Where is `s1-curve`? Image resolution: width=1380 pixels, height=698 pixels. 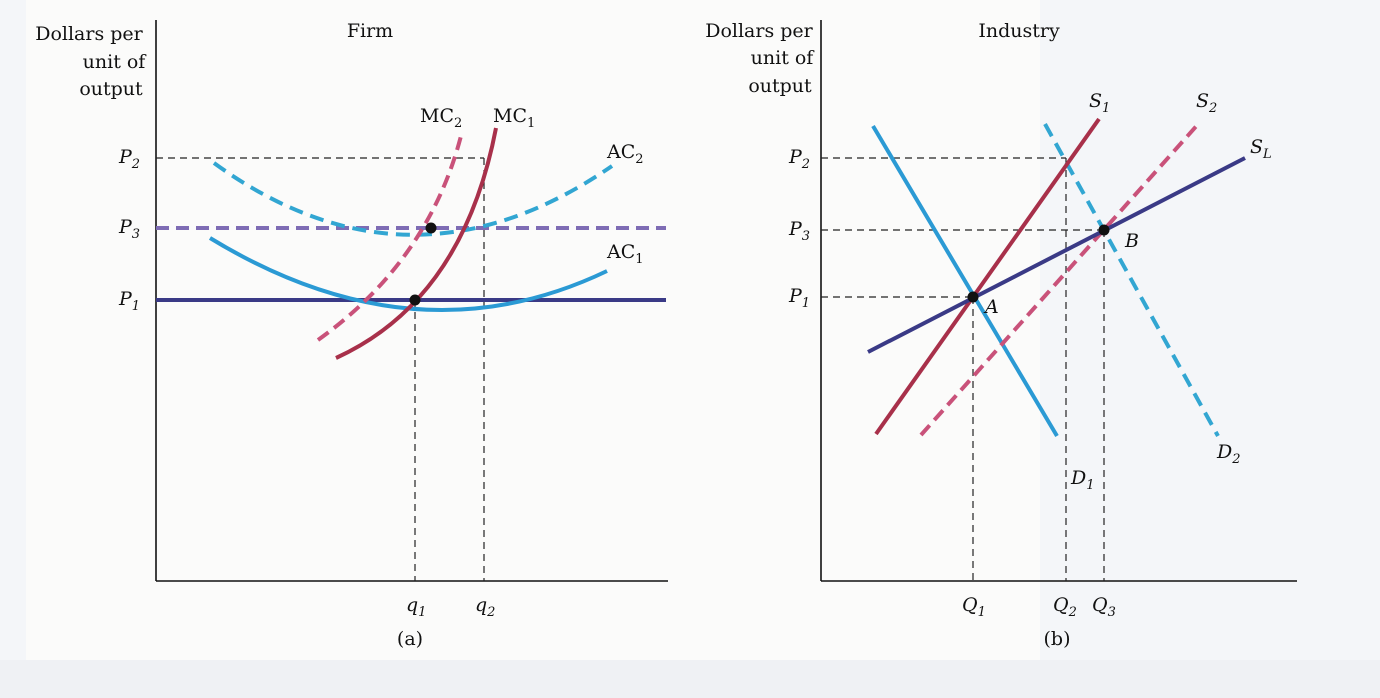 s1-curve is located at coordinates (987, 276).